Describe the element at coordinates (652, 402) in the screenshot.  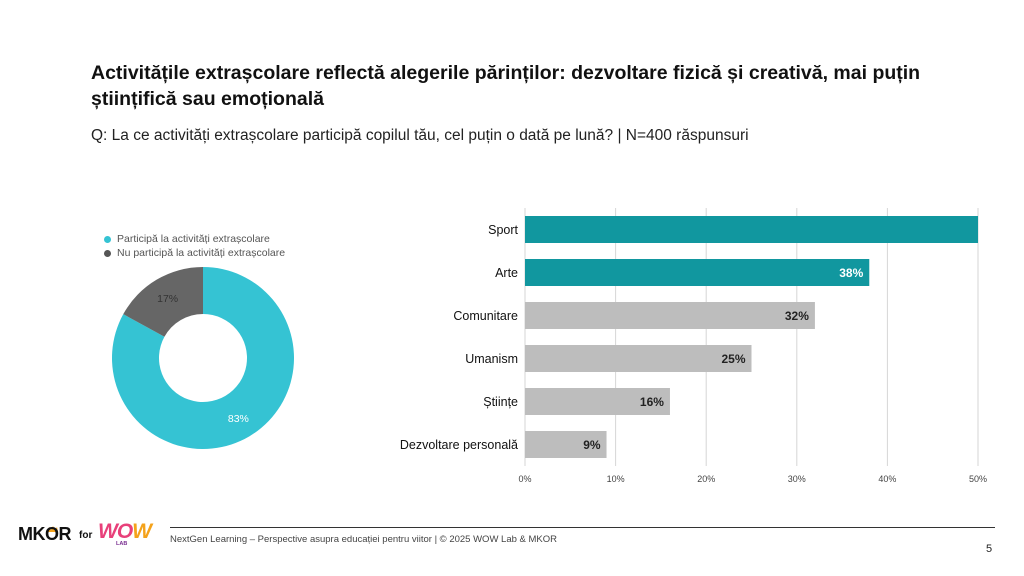
I see `bar-value-label-4: 16%` at that location.